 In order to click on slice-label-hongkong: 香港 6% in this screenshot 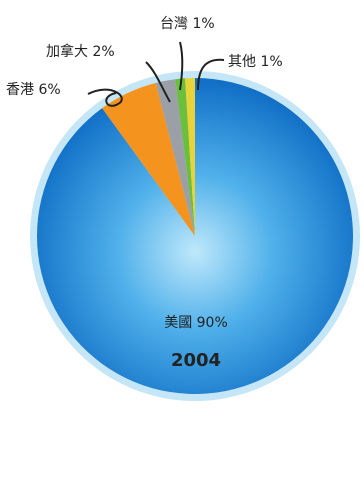, I will do `click(33, 90)`.